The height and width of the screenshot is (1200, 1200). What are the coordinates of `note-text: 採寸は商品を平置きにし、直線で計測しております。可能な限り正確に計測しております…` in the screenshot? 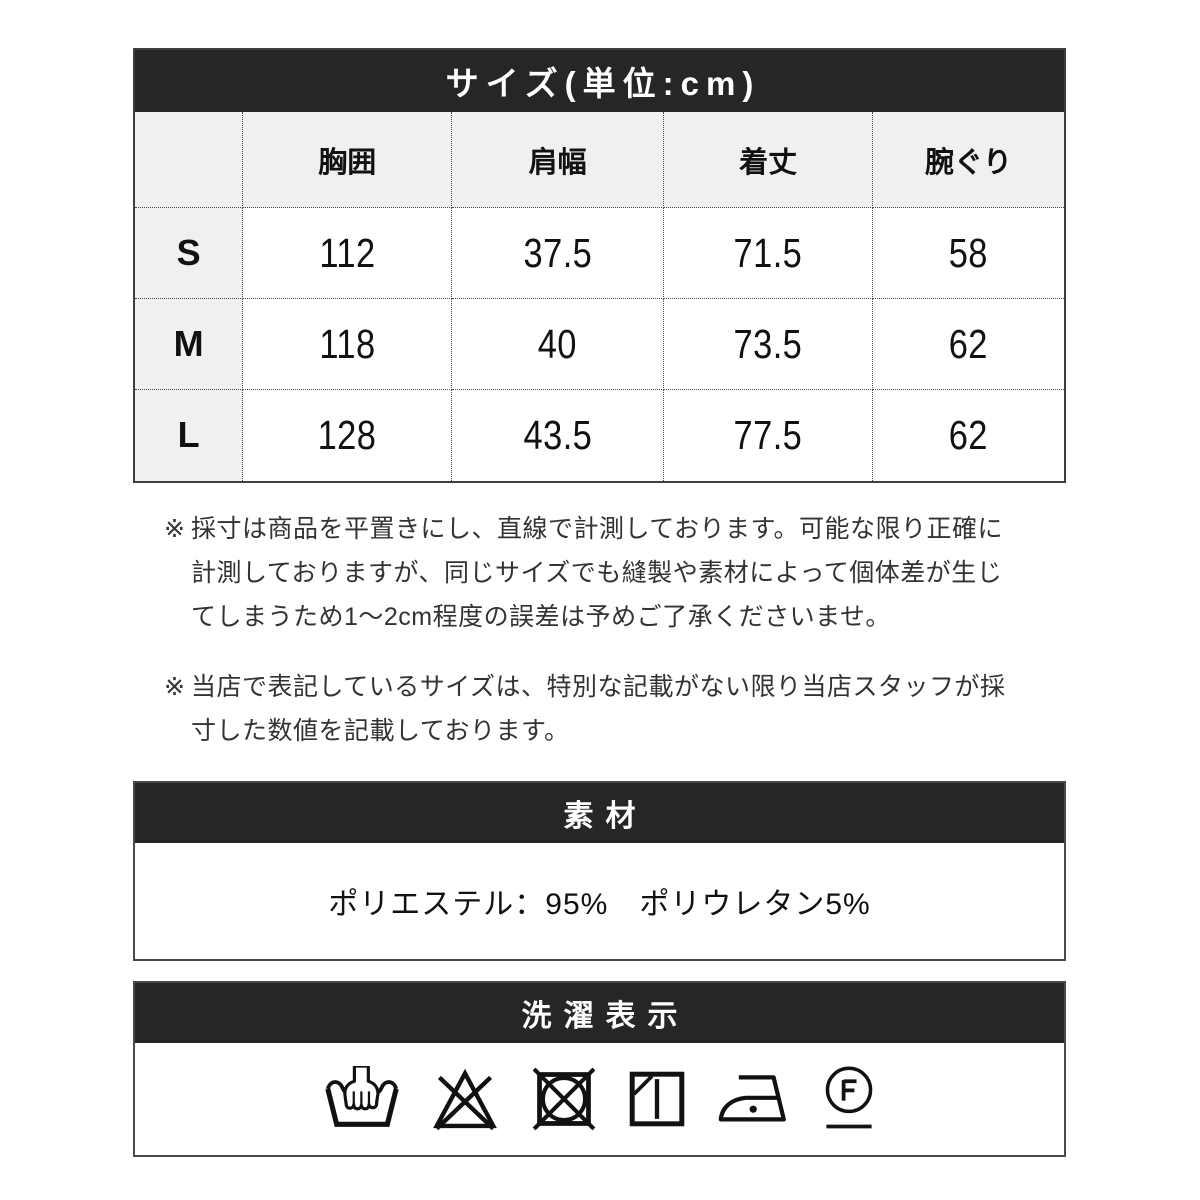 It's located at (597, 572).